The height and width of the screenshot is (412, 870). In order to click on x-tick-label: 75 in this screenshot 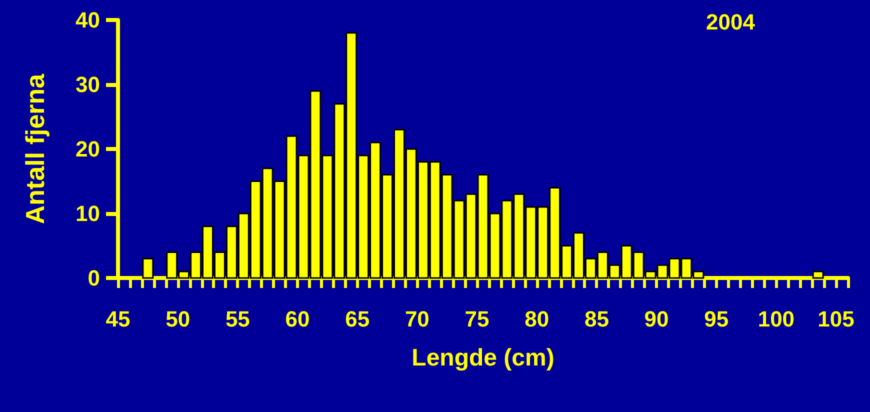, I will do `click(477, 319)`.